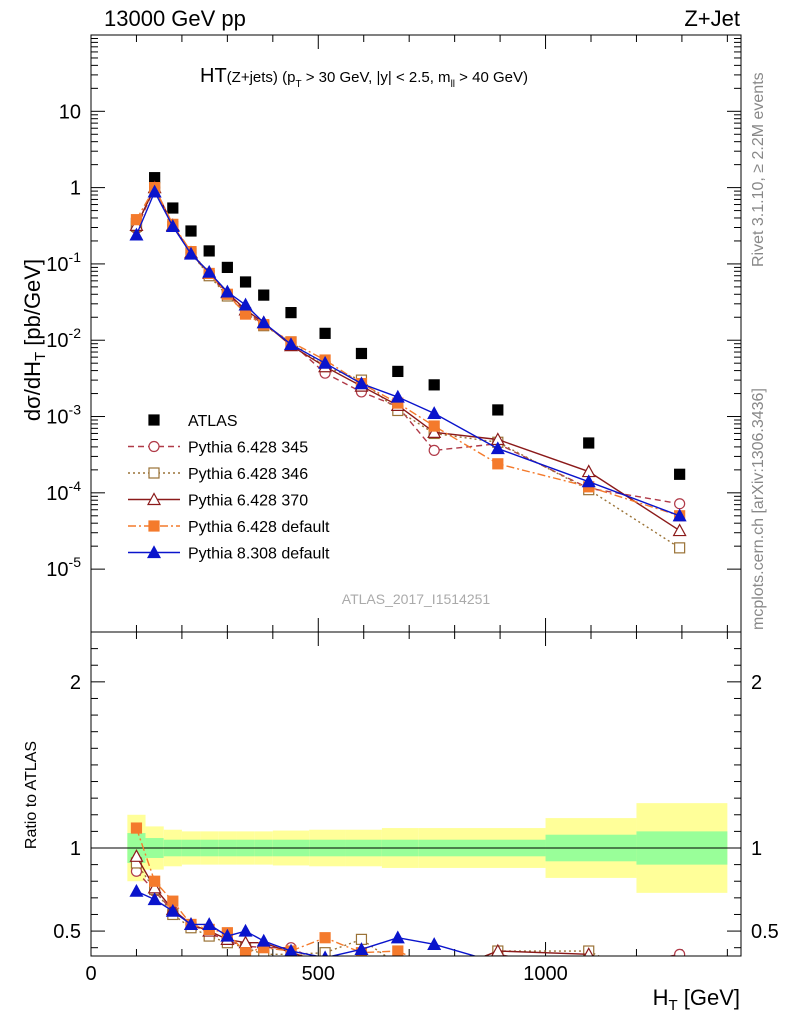 The height and width of the screenshot is (1024, 786). I want to click on rivet-label: Rivet 3.1.10, ≥ 2.2M events, so click(758, 169).